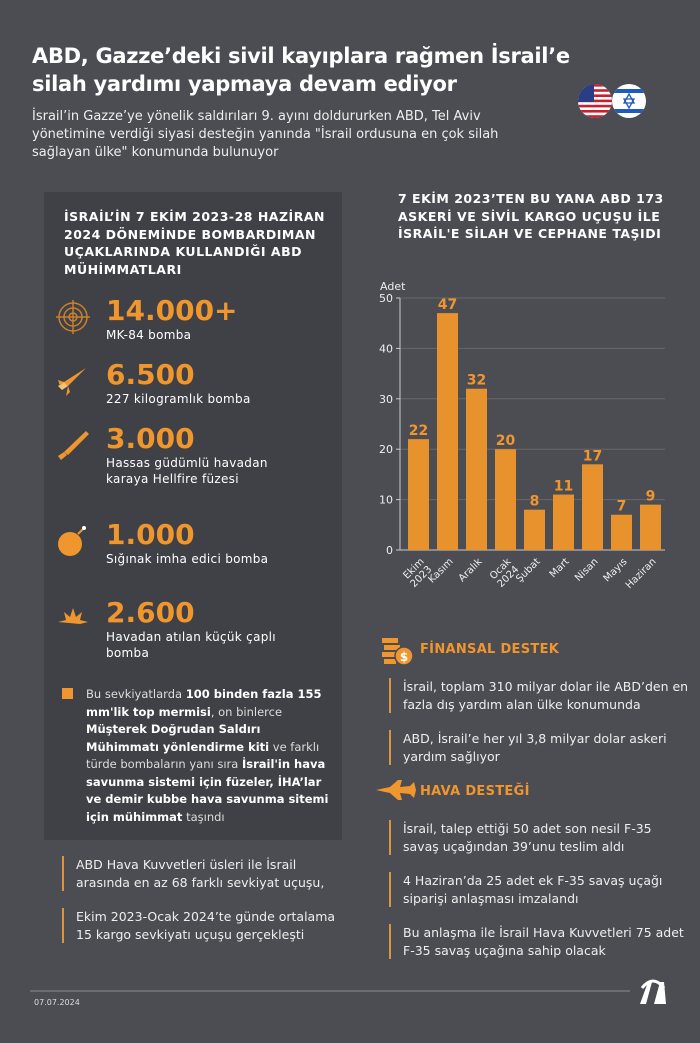 The height and width of the screenshot is (1043, 700). What do you see at coordinates (67, 693) in the screenshot?
I see `bullet-square-icon` at bounding box center [67, 693].